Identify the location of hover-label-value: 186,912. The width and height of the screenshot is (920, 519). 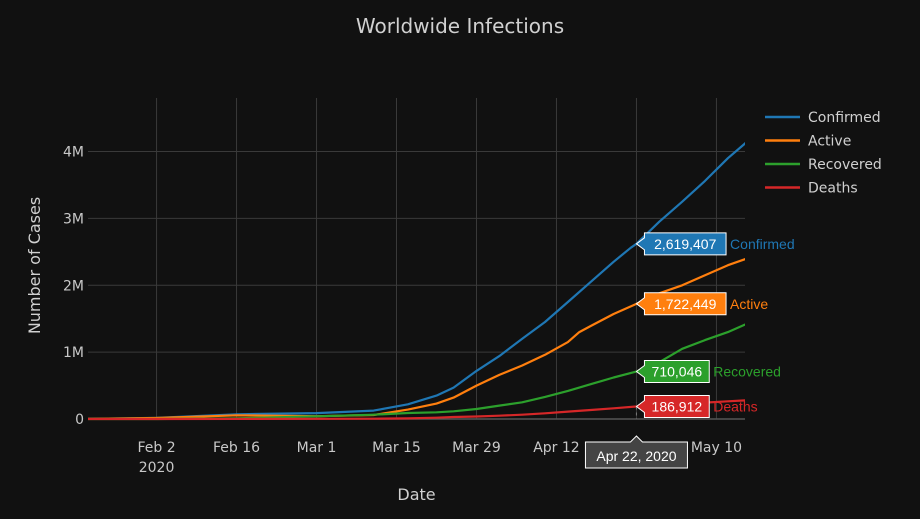
(677, 407).